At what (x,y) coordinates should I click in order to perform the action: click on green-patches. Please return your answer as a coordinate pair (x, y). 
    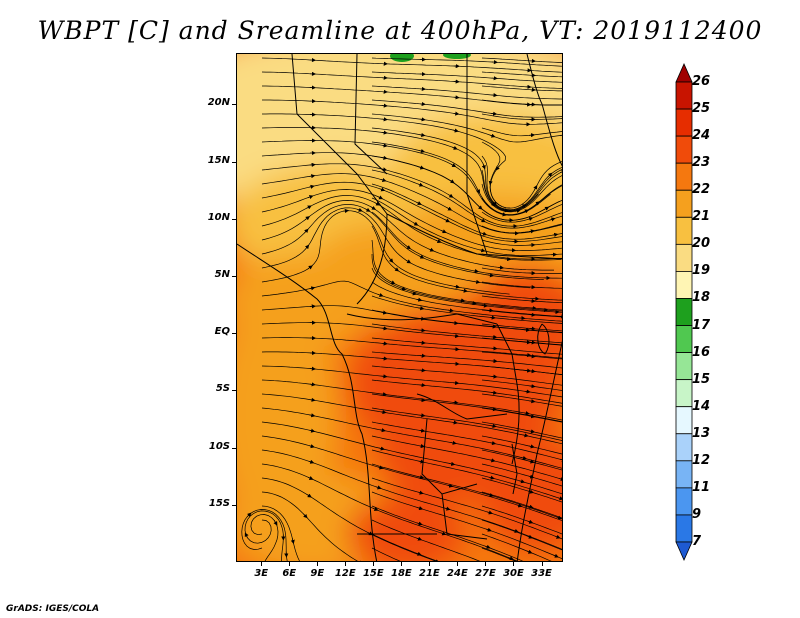
    Looking at the image, I should click on (430, 58).